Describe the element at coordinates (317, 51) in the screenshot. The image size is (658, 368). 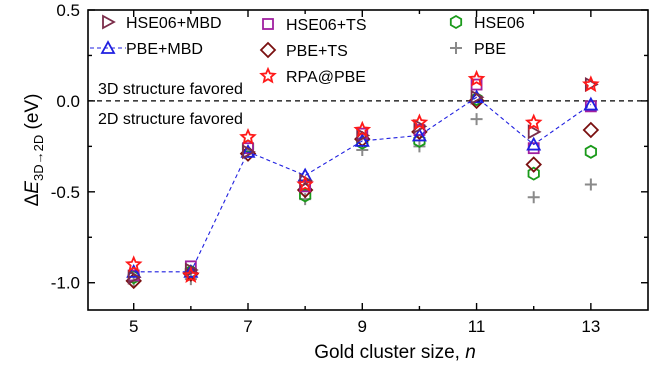
I see `legend-label-pbe-ts: PBE+TS` at that location.